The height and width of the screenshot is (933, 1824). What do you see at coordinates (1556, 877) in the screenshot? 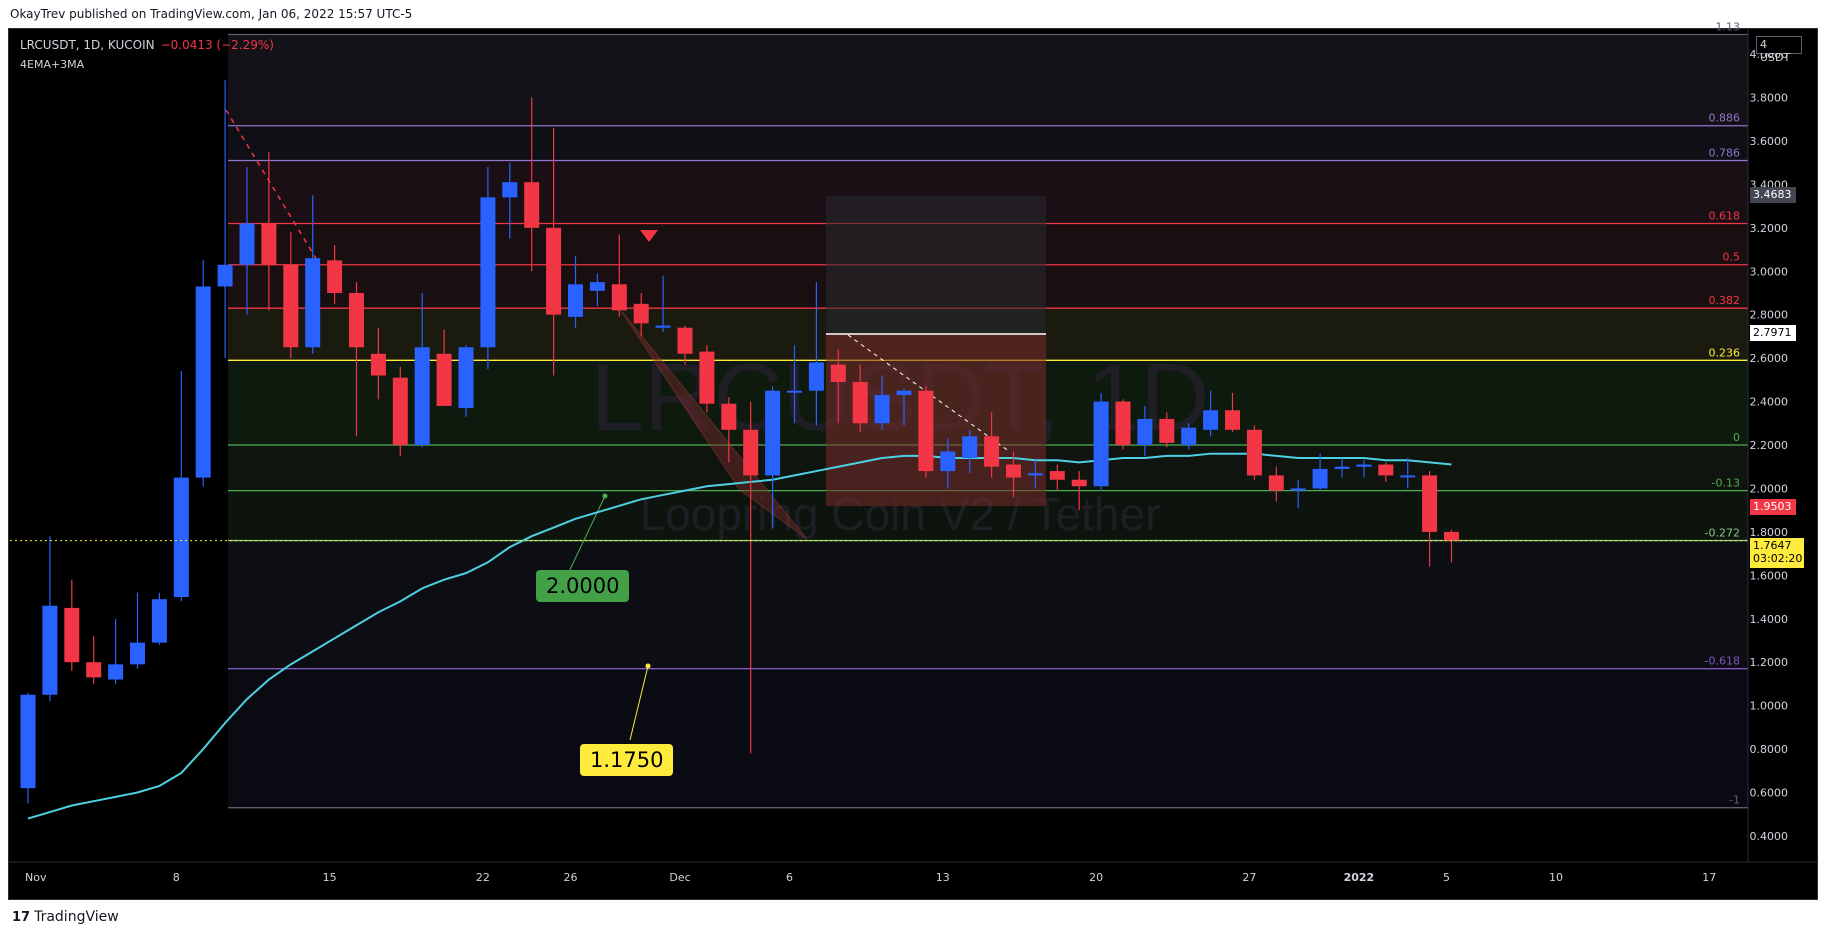
I see `x-tick-label: 10` at bounding box center [1556, 877].